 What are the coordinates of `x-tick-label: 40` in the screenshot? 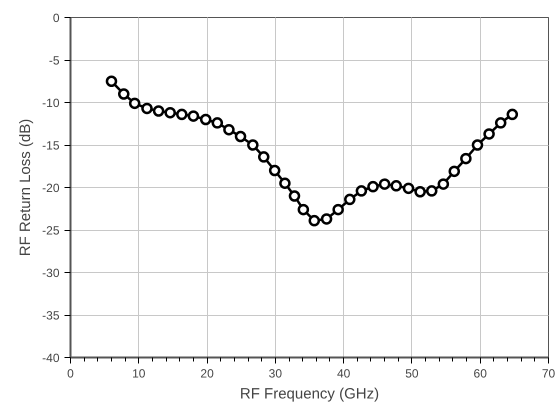 It's located at (343, 373).